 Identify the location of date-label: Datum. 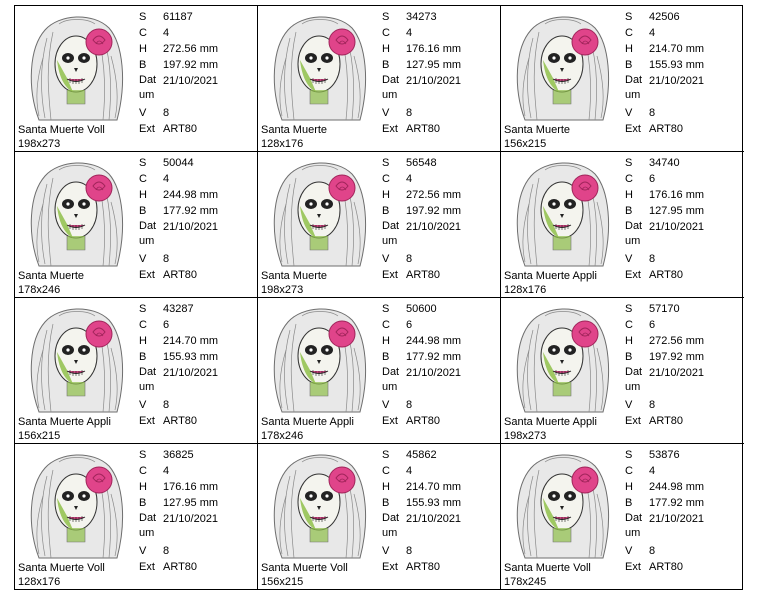
(391, 525).